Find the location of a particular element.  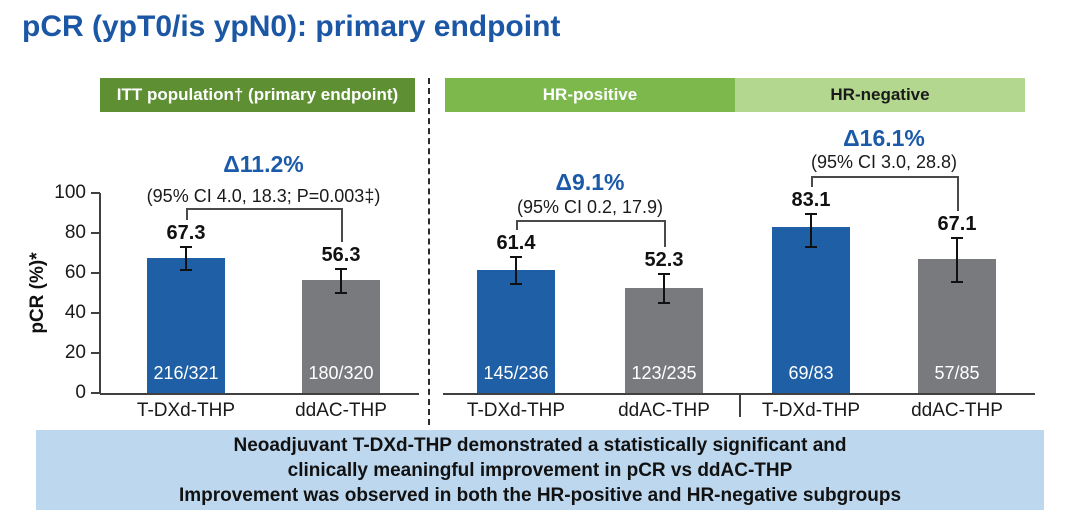

bar-count-label: 57/85 is located at coordinates (957, 373).